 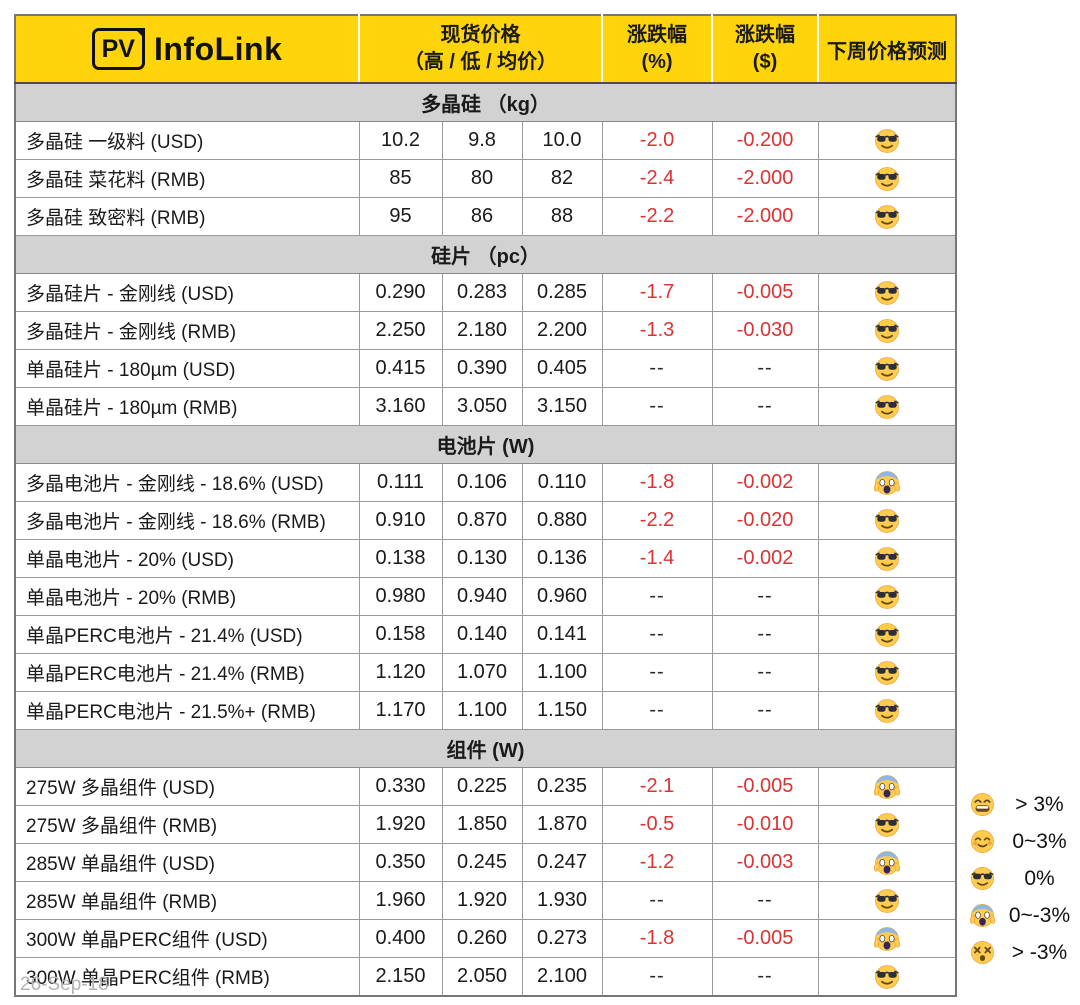 I want to click on legend-item-0: > 3%, so click(x=1020, y=804).